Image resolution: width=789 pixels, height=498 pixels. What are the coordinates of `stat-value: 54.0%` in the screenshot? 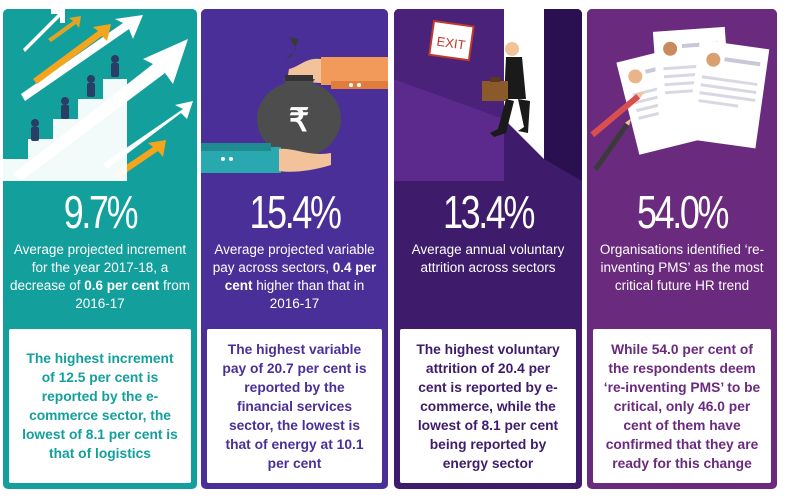 It's located at (682, 212).